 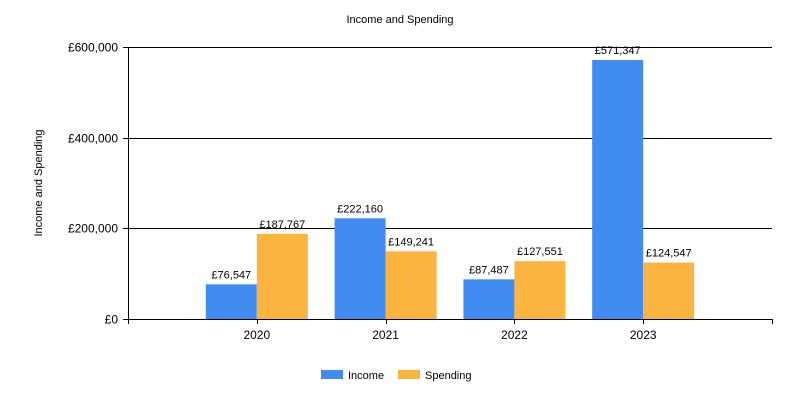 What do you see at coordinates (448, 376) in the screenshot?
I see `legend-label-spending: Spending` at bounding box center [448, 376].